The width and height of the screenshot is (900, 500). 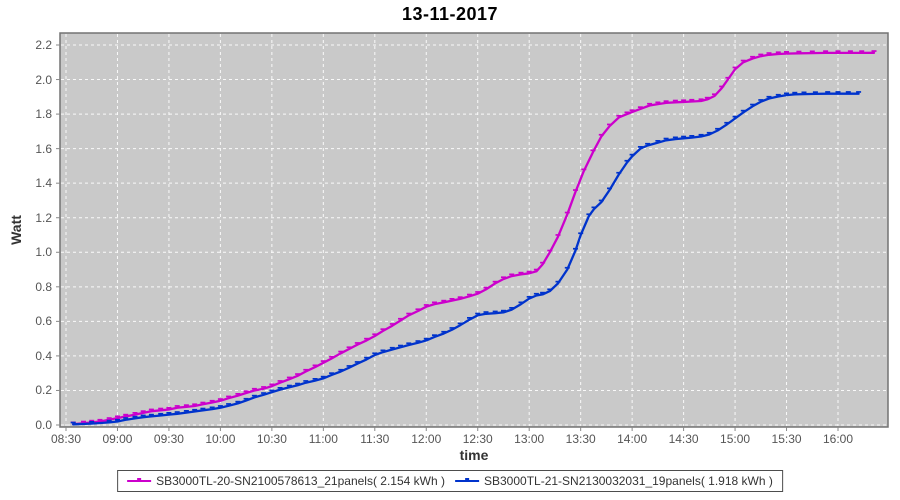 What do you see at coordinates (838, 439) in the screenshot?
I see `x-tick-label: 16:00` at bounding box center [838, 439].